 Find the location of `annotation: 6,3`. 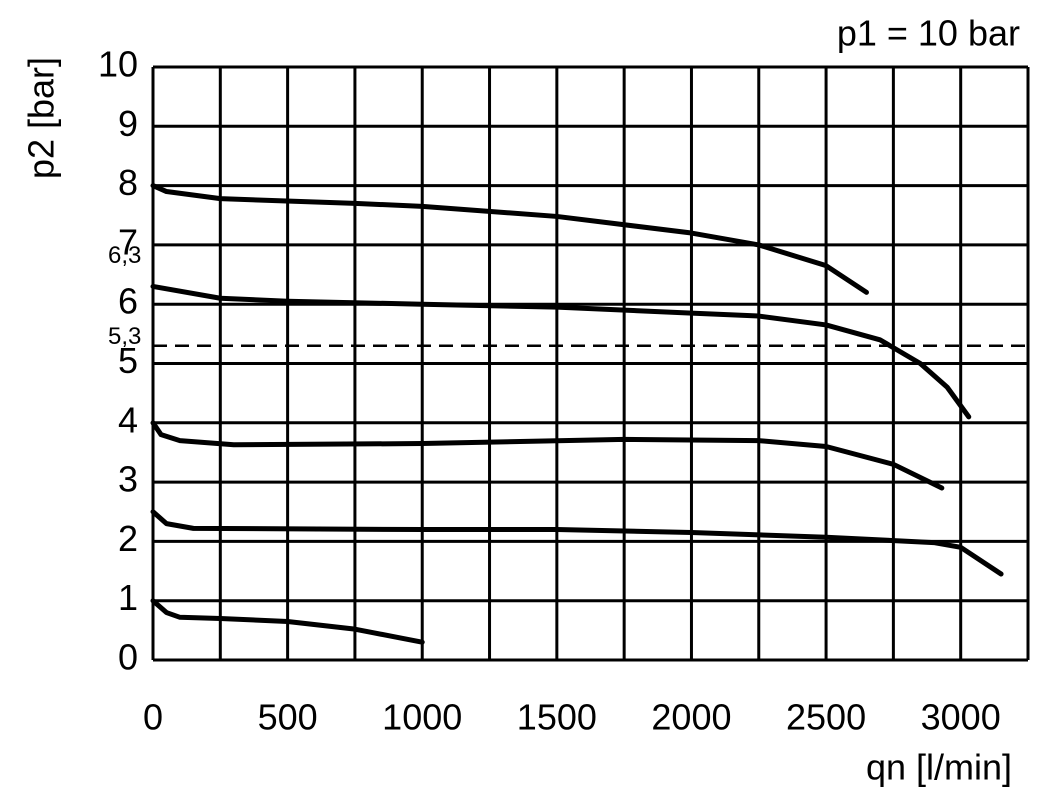

annotation: 6,3 is located at coordinates (124, 255).